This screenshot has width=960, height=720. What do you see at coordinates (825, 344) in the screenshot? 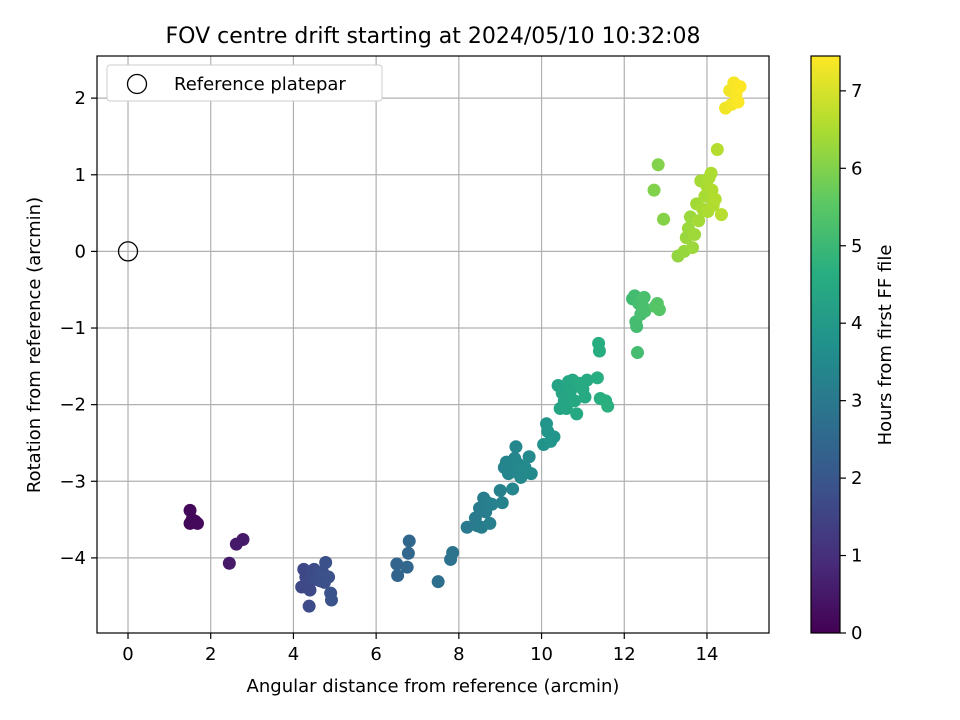
I see `colorbar-gradient` at bounding box center [825, 344].